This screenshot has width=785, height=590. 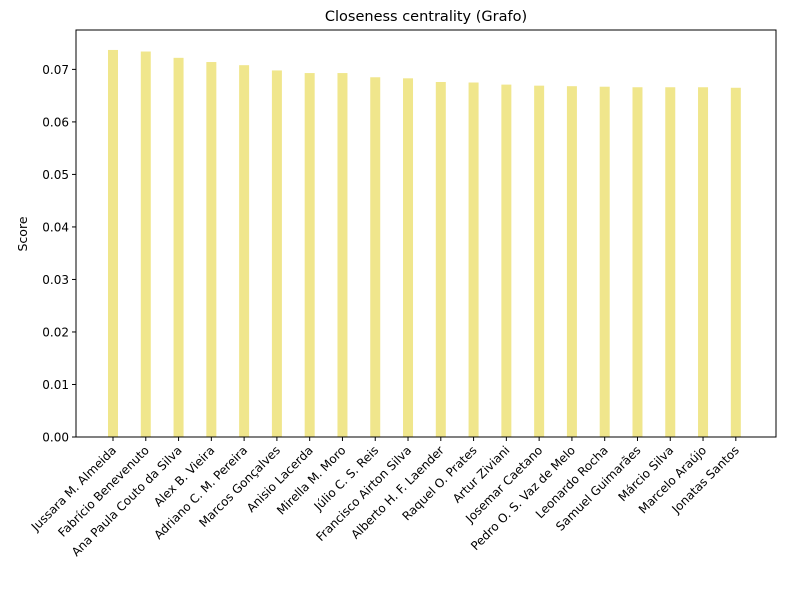 I want to click on y-tick-label: 0.01, so click(x=55, y=385).